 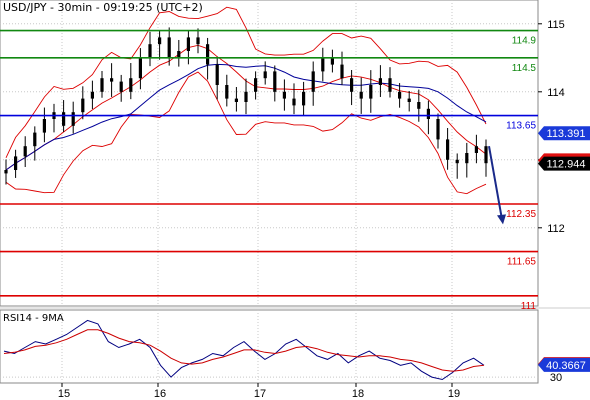 I want to click on level-label: 113.65, so click(x=521, y=126).